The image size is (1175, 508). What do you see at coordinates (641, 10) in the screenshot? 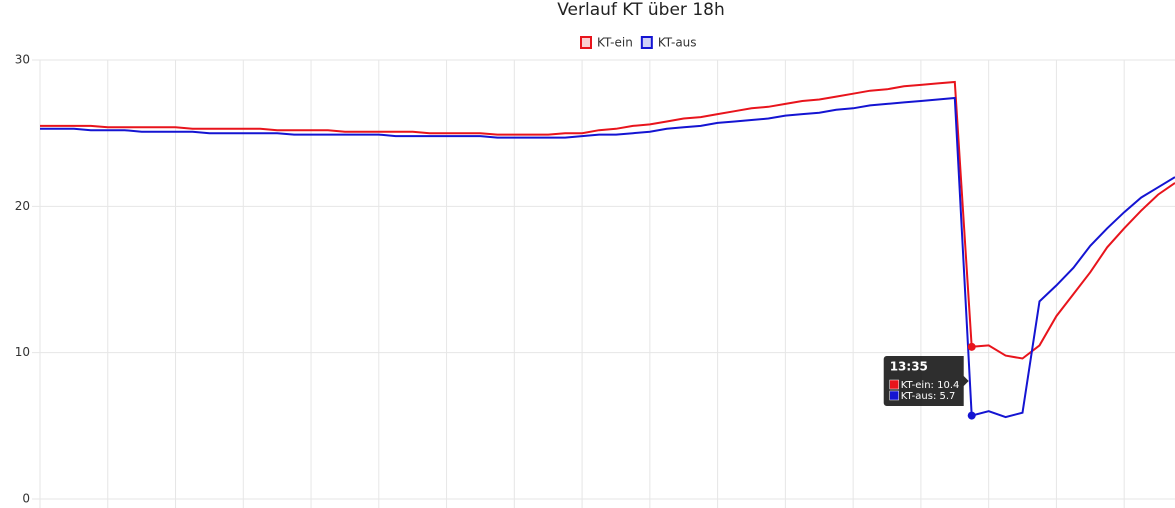
I see `chart-title: Verlauf KT über 18h` at bounding box center [641, 10].